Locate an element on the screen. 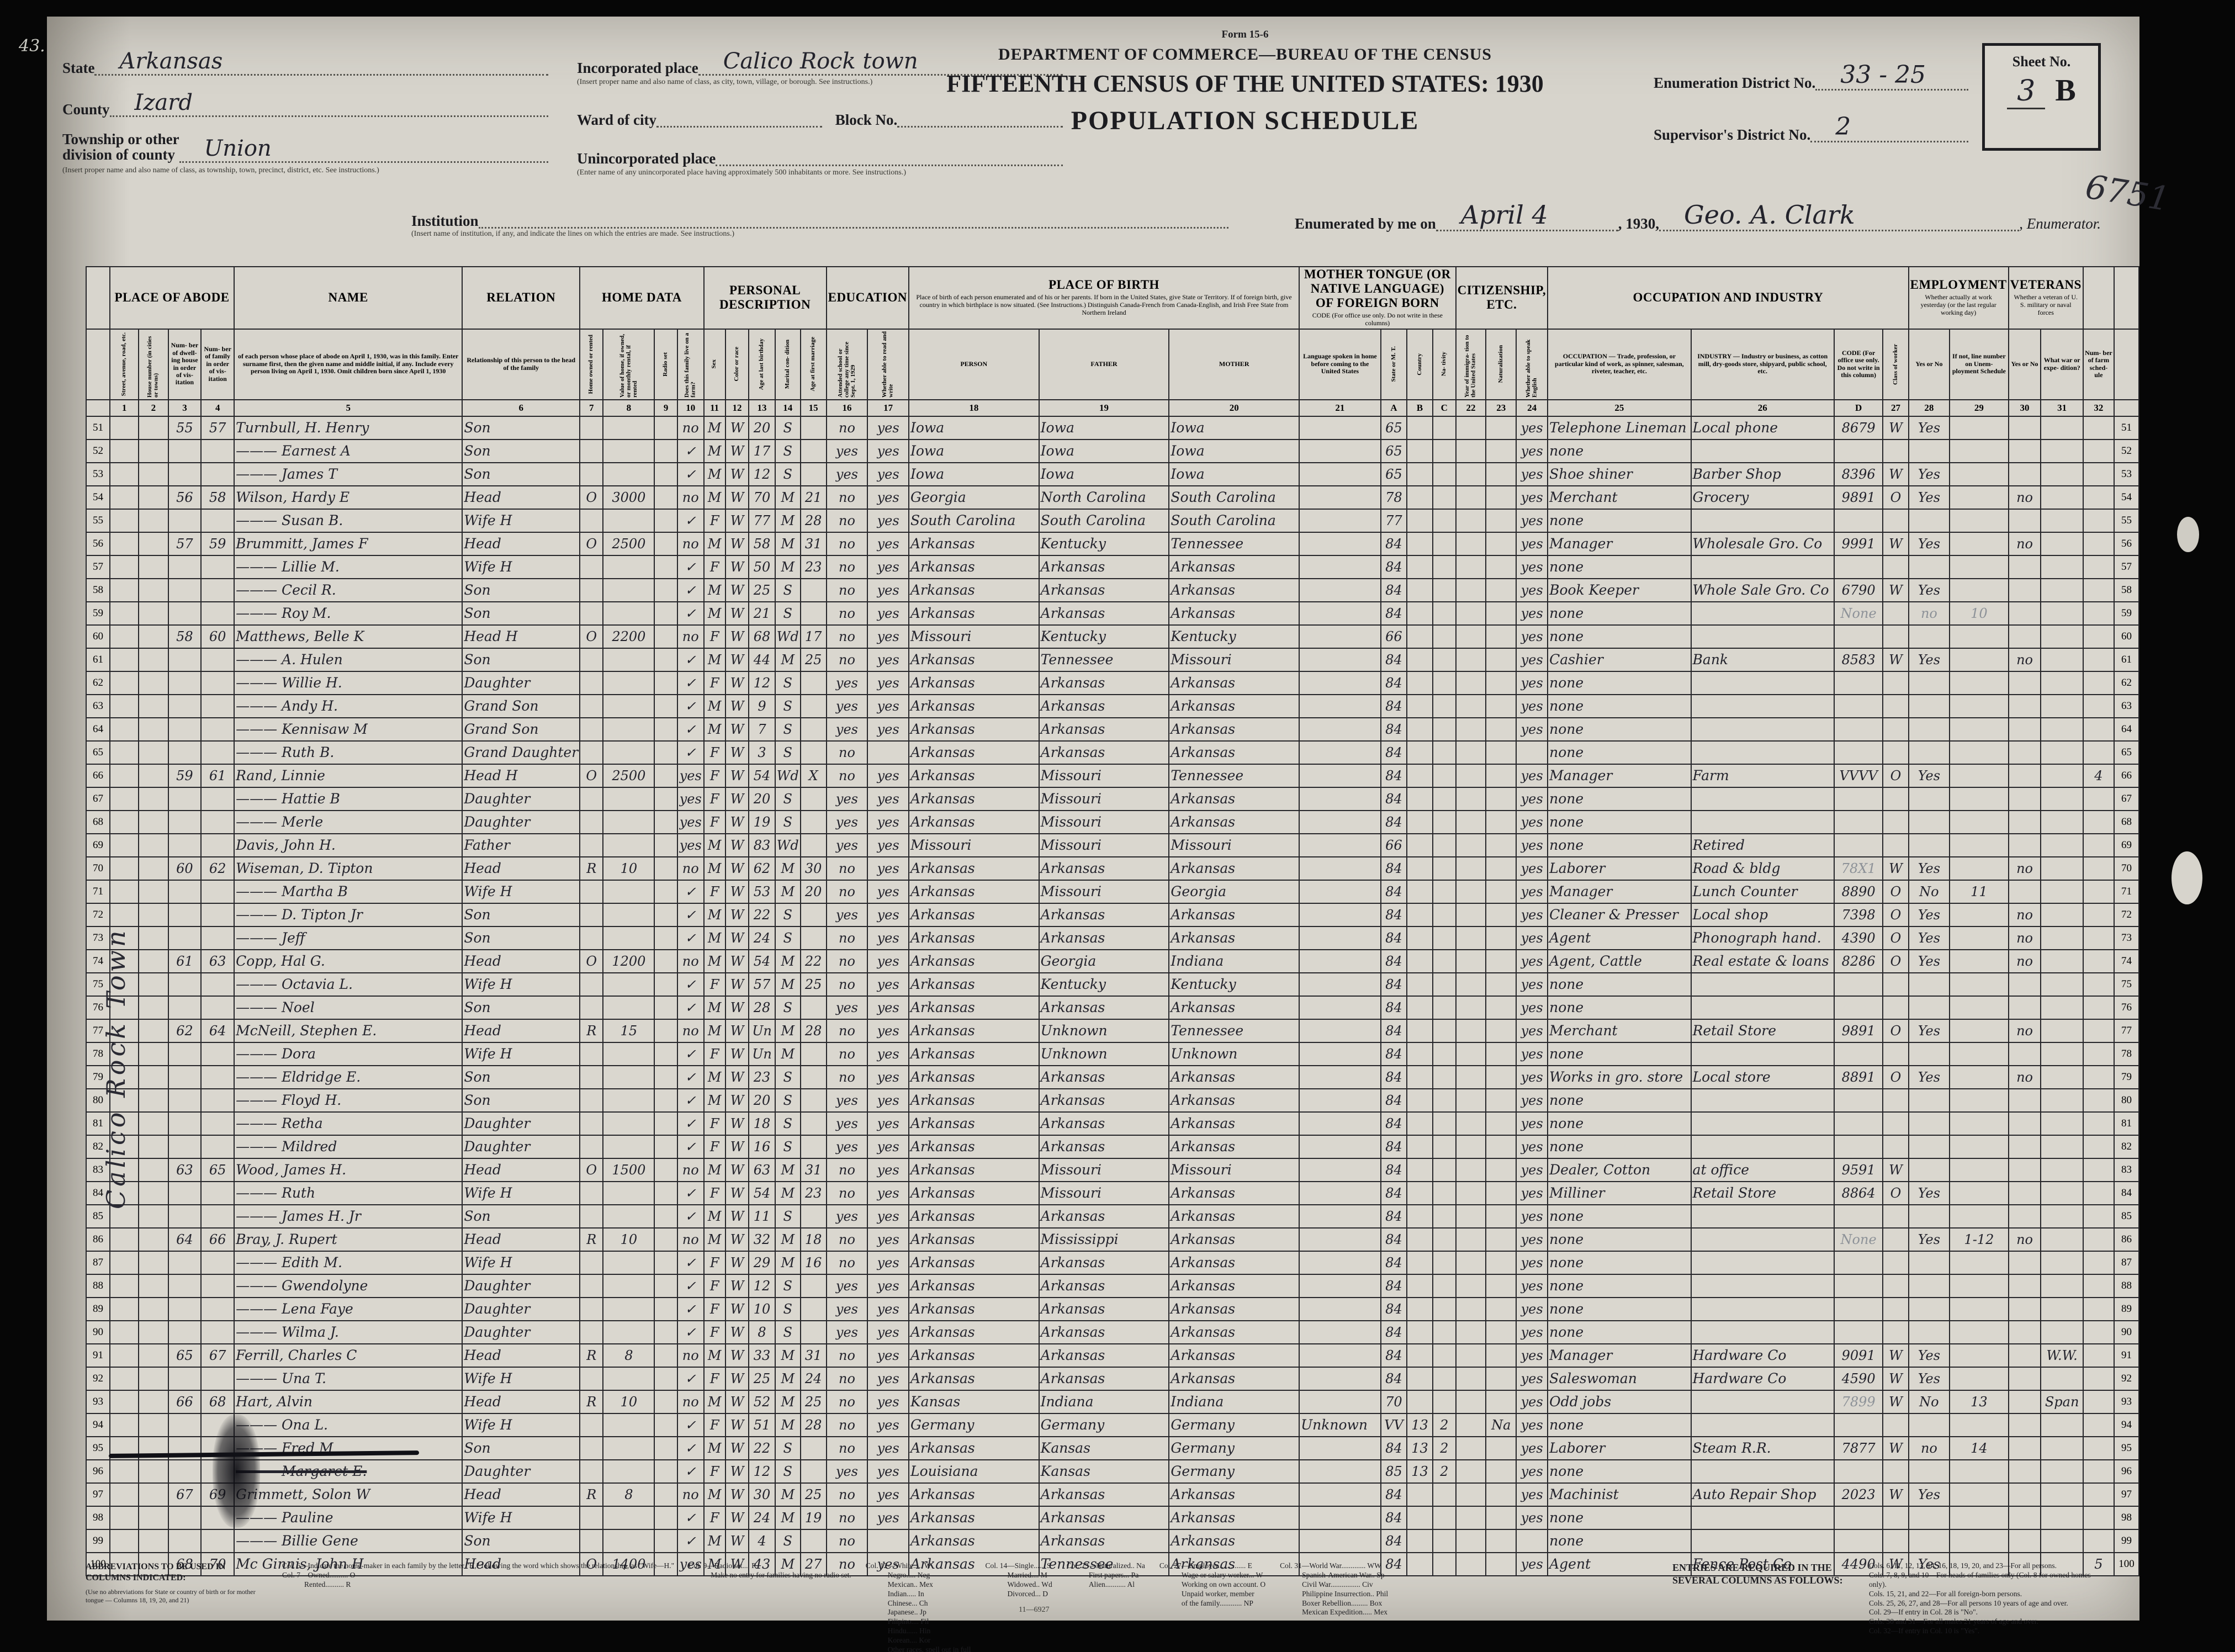 This screenshot has height=1652, width=2235. cell-ln2: 73 is located at coordinates (2126, 937).